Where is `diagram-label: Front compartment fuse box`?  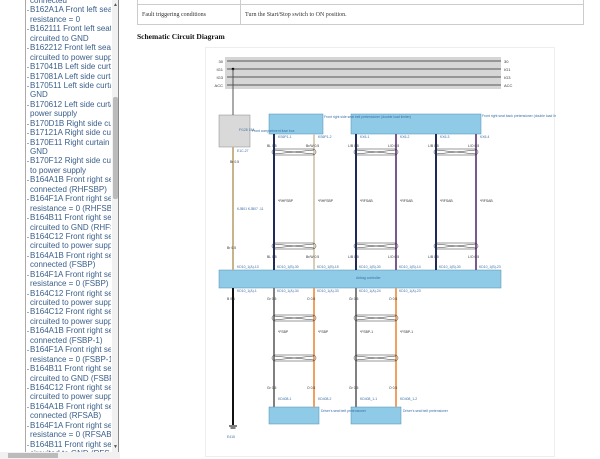
diagram-label: Front compartment fuse box is located at coordinates (273, 131).